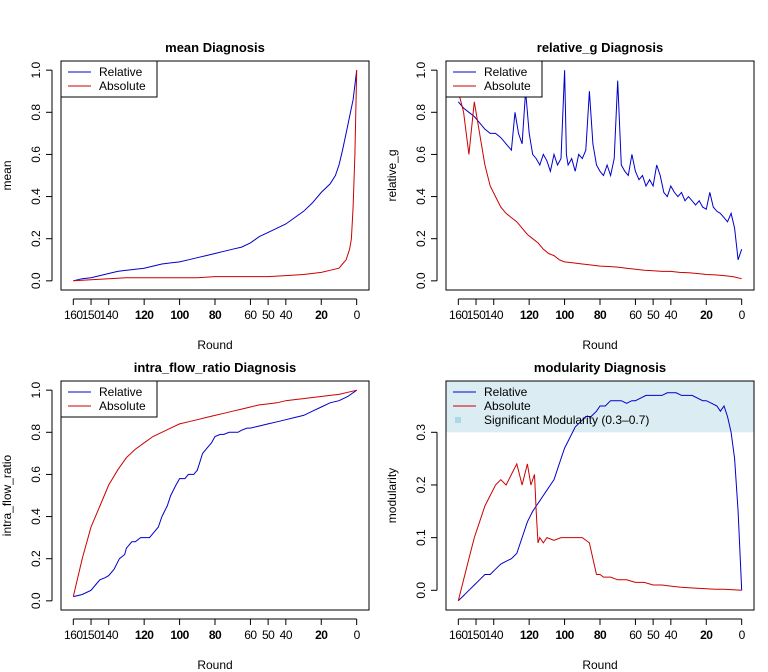 This screenshot has height=672, width=768. Describe the element at coordinates (600, 47) in the screenshot. I see `chart-title: relative_g Diagnosis` at that location.